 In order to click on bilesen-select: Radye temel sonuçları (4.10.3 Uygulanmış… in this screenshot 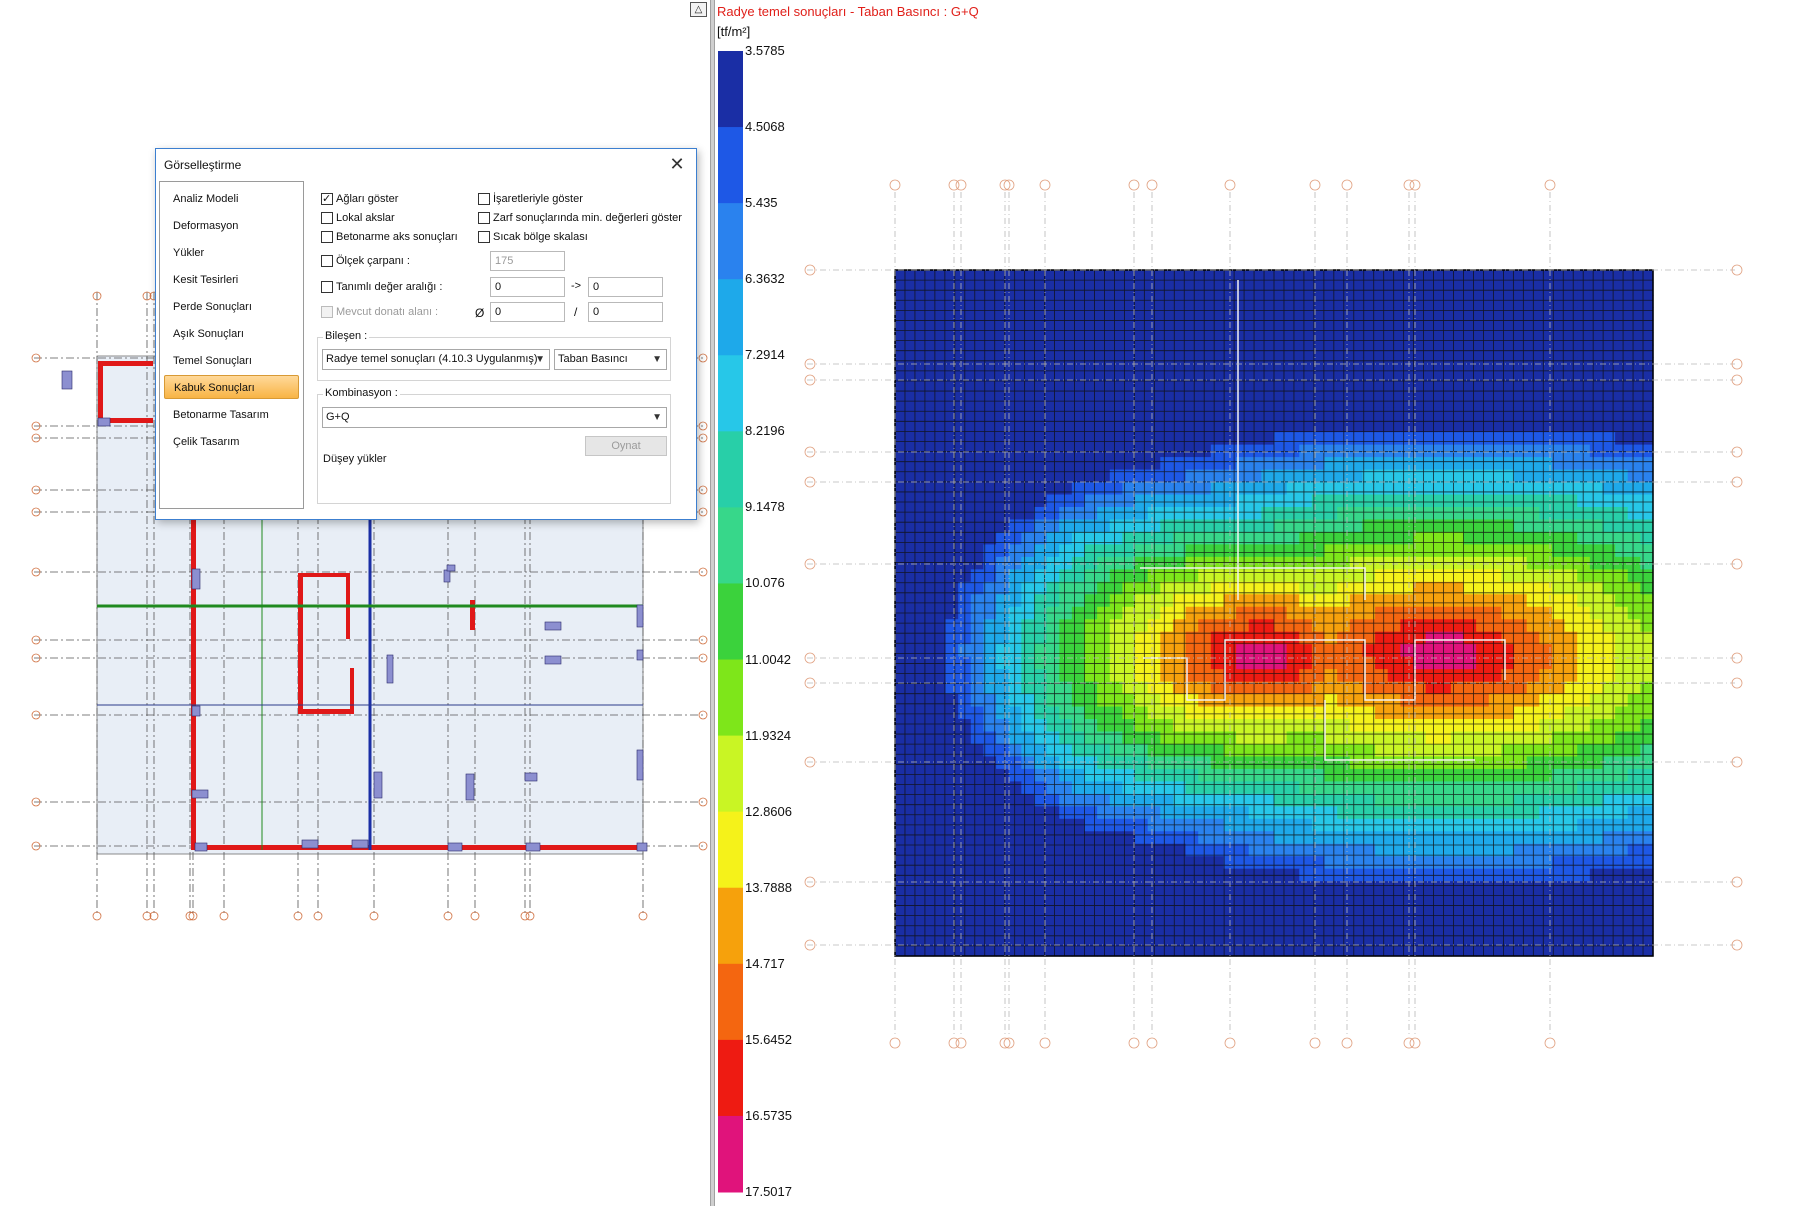, I will do `click(436, 359)`.